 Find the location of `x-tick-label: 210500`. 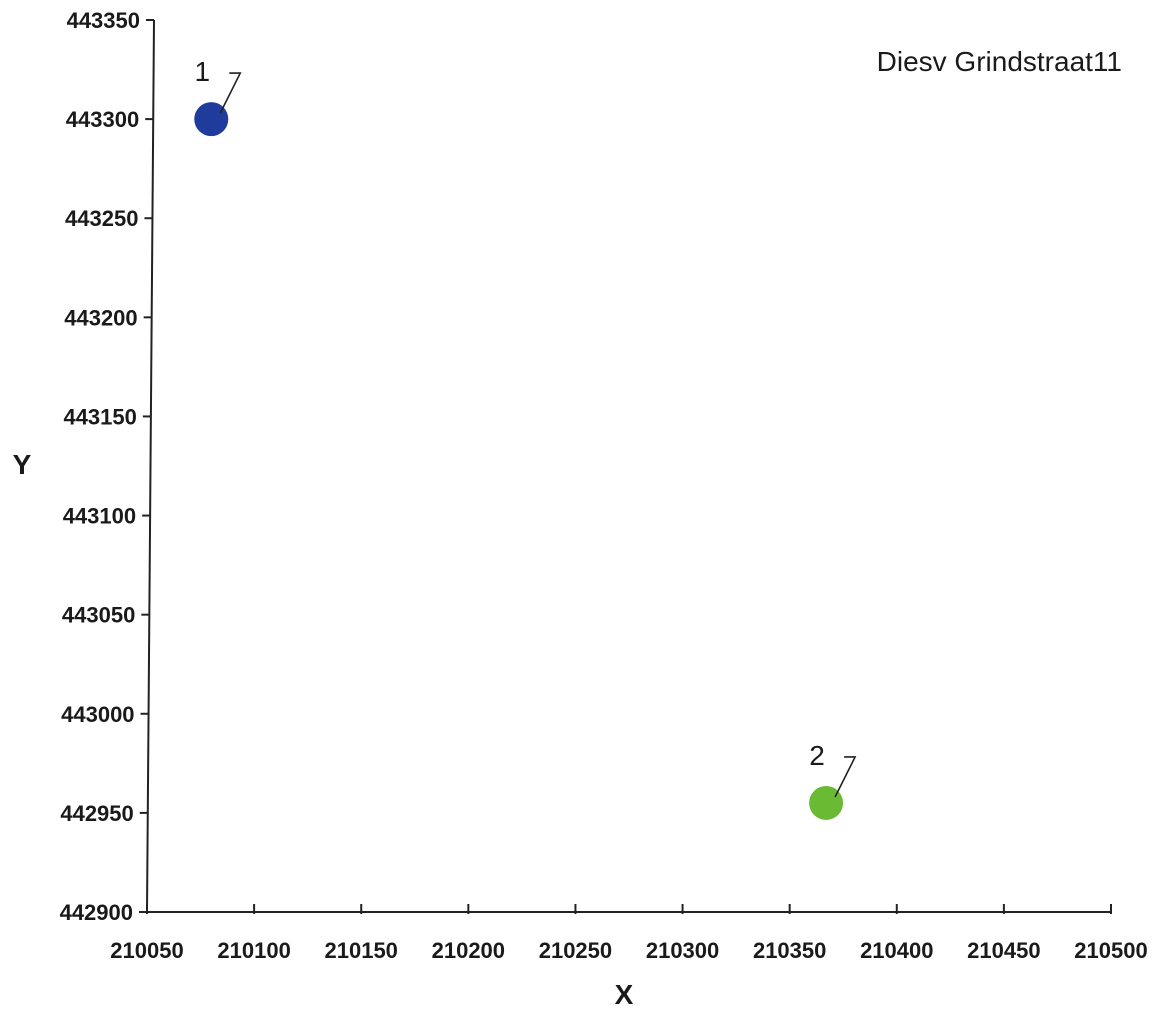

x-tick-label: 210500 is located at coordinates (1110, 950).